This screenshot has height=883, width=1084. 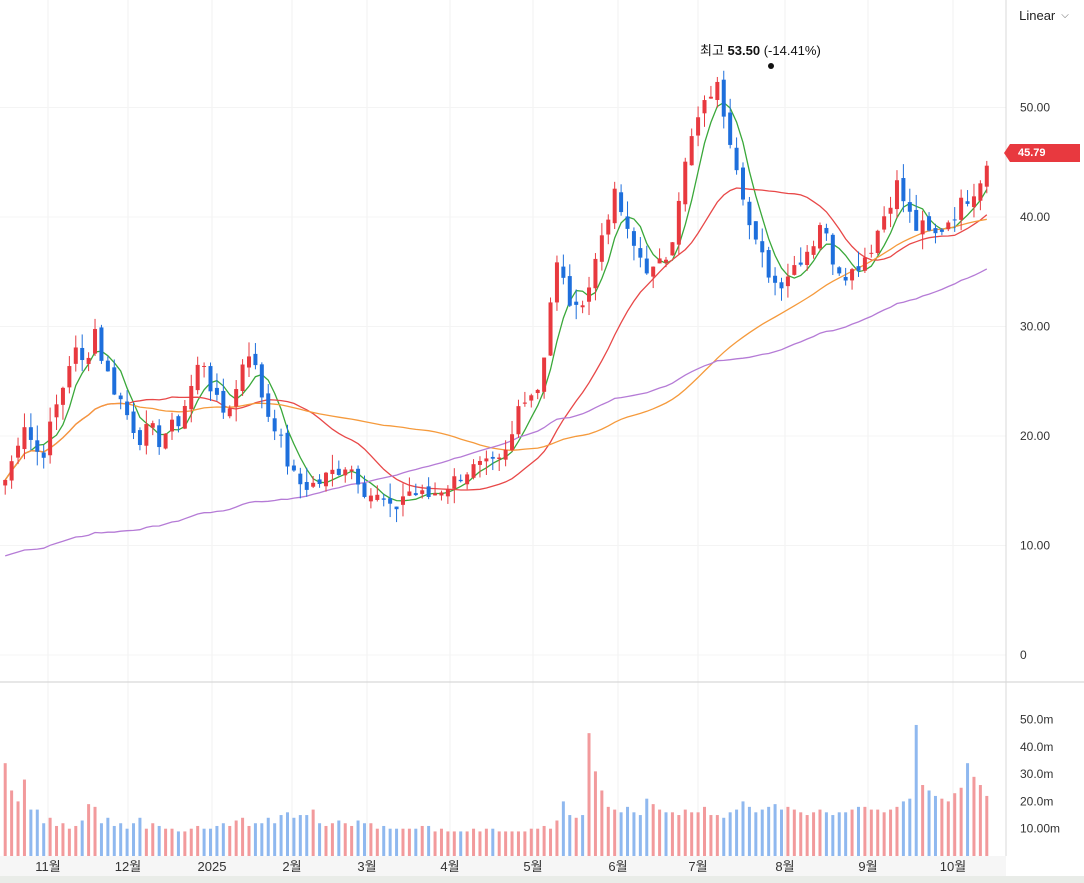 What do you see at coordinates (496, 790) in the screenshot?
I see `volume-bars` at bounding box center [496, 790].